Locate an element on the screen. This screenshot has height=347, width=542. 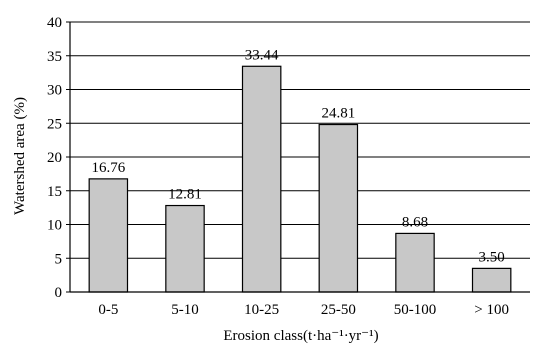
x-tick-labels: 0-5 5-10 10-25 25-50 50-100 > 100 is located at coordinates (303, 310).